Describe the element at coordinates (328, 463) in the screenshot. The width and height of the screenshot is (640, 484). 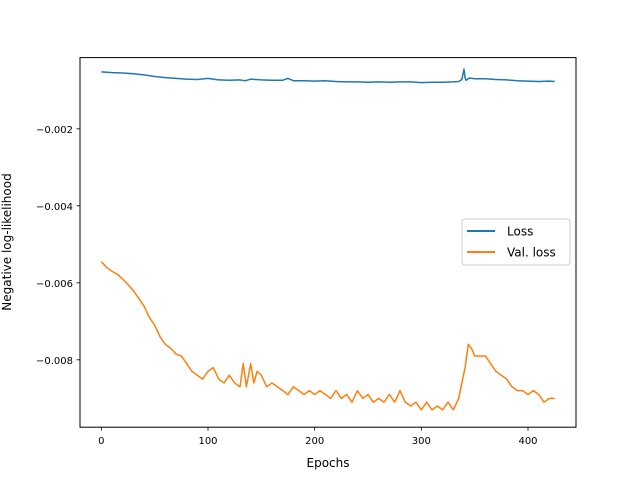
I see `x-axis-label: Epochs` at that location.